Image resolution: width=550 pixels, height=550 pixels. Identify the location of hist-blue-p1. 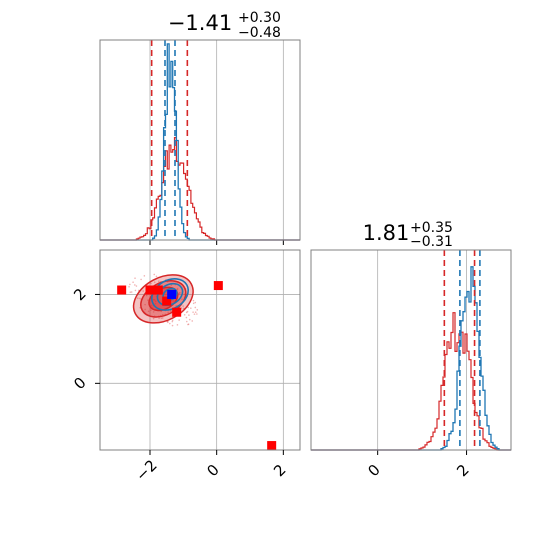
(411, 358).